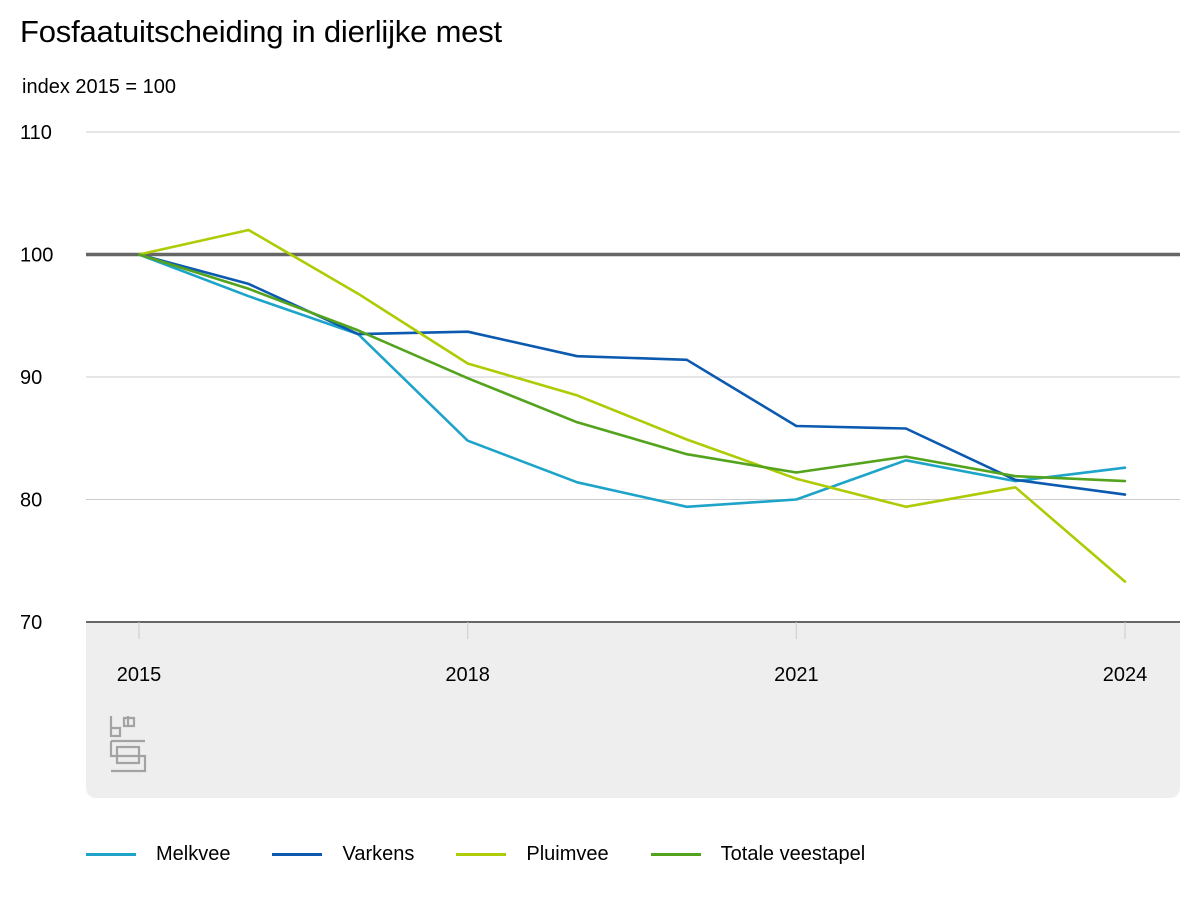  I want to click on x-tick-label: 2024, so click(1125, 675).